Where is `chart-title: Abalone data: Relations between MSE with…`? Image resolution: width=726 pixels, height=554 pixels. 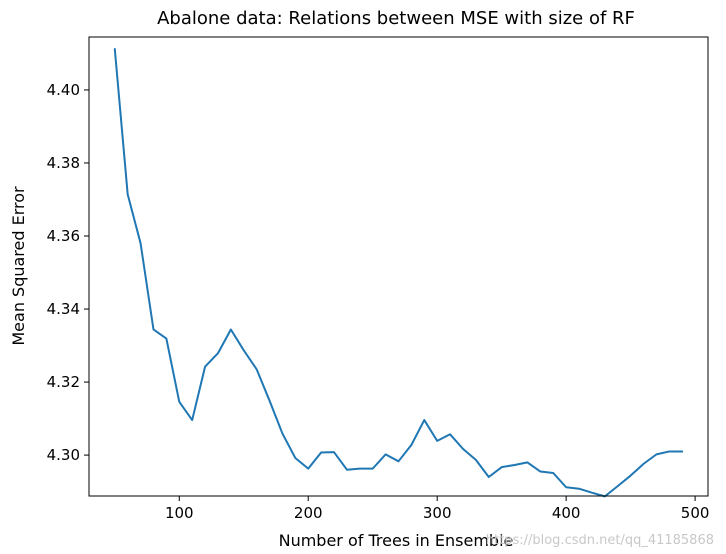
chart-title: Abalone data: Relations between MSE with… is located at coordinates (396, 18).